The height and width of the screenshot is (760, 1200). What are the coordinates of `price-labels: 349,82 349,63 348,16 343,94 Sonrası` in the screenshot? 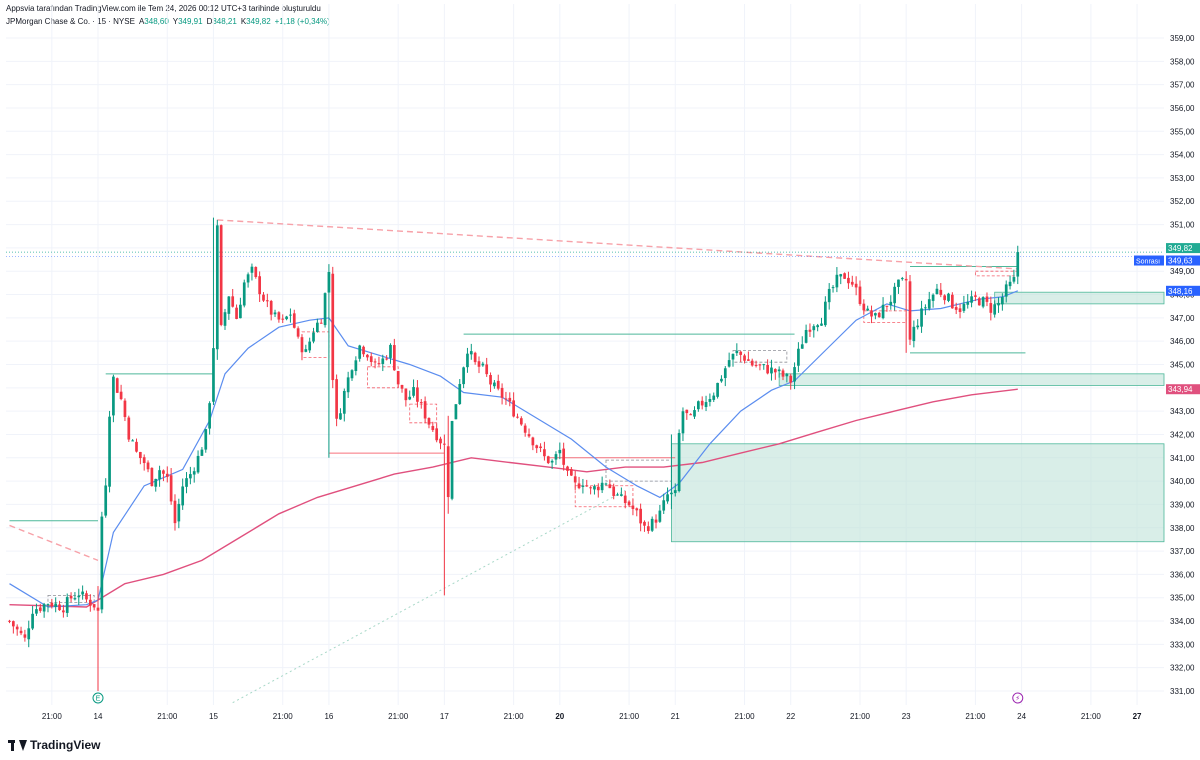 It's located at (1167, 319).